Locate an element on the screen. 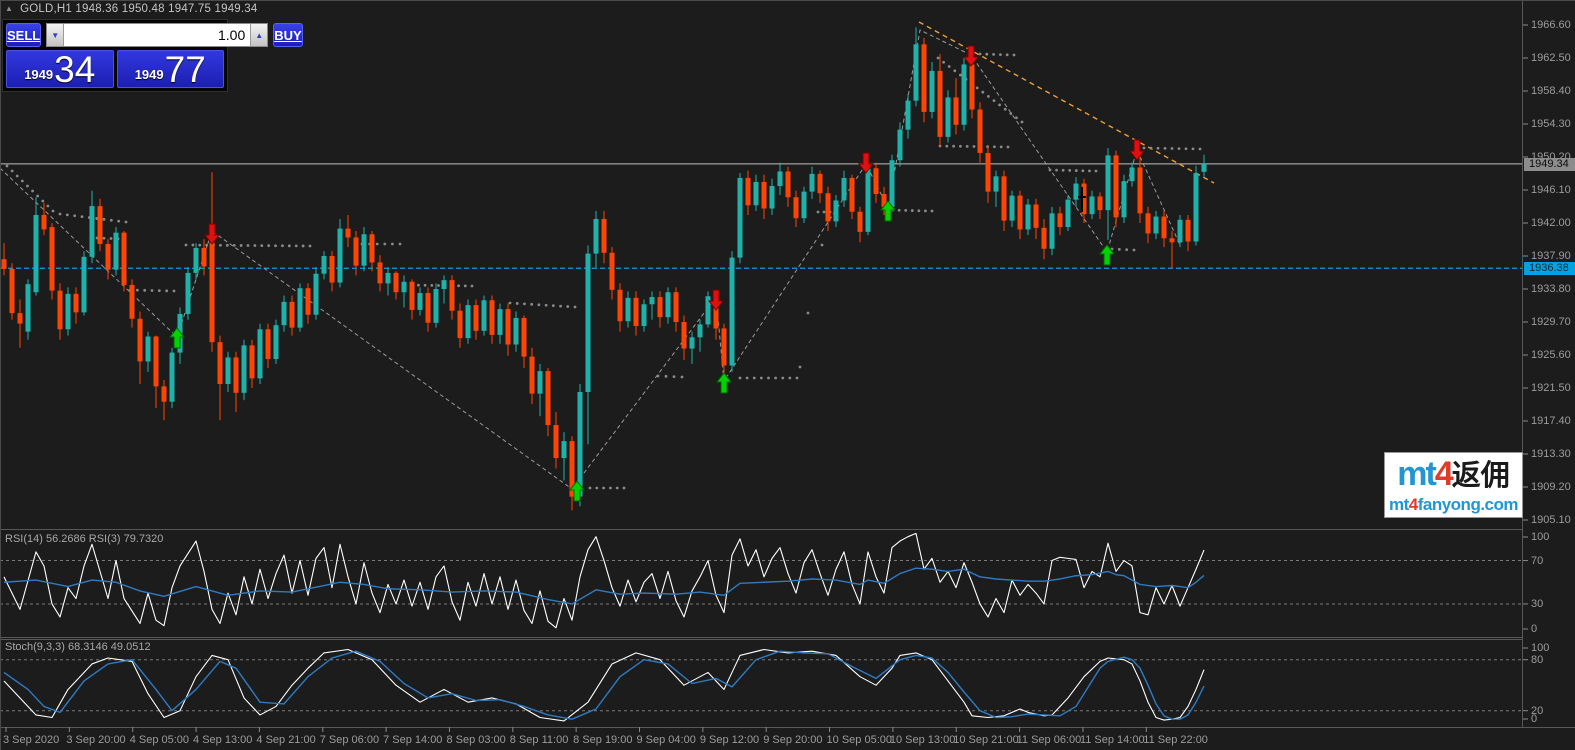  ask-price-box: 1949 77 is located at coordinates (170, 69).